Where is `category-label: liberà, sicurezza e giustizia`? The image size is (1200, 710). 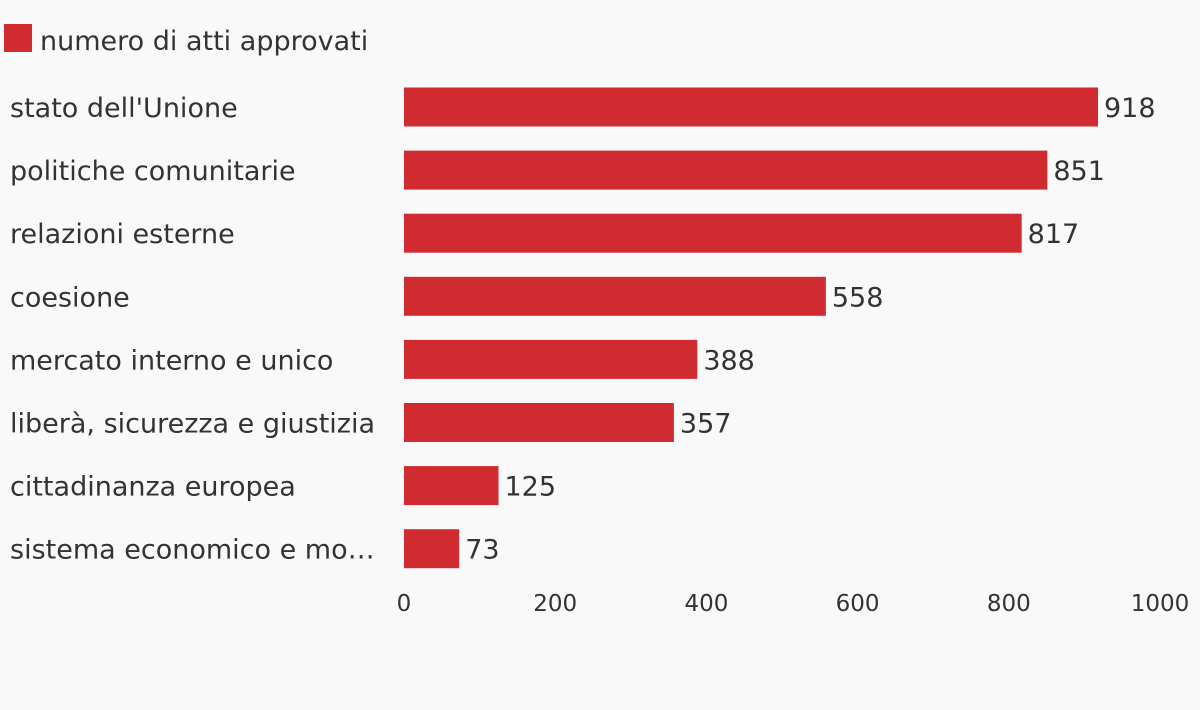
category-label: liberà, sicurezza e giustizia is located at coordinates (192, 424).